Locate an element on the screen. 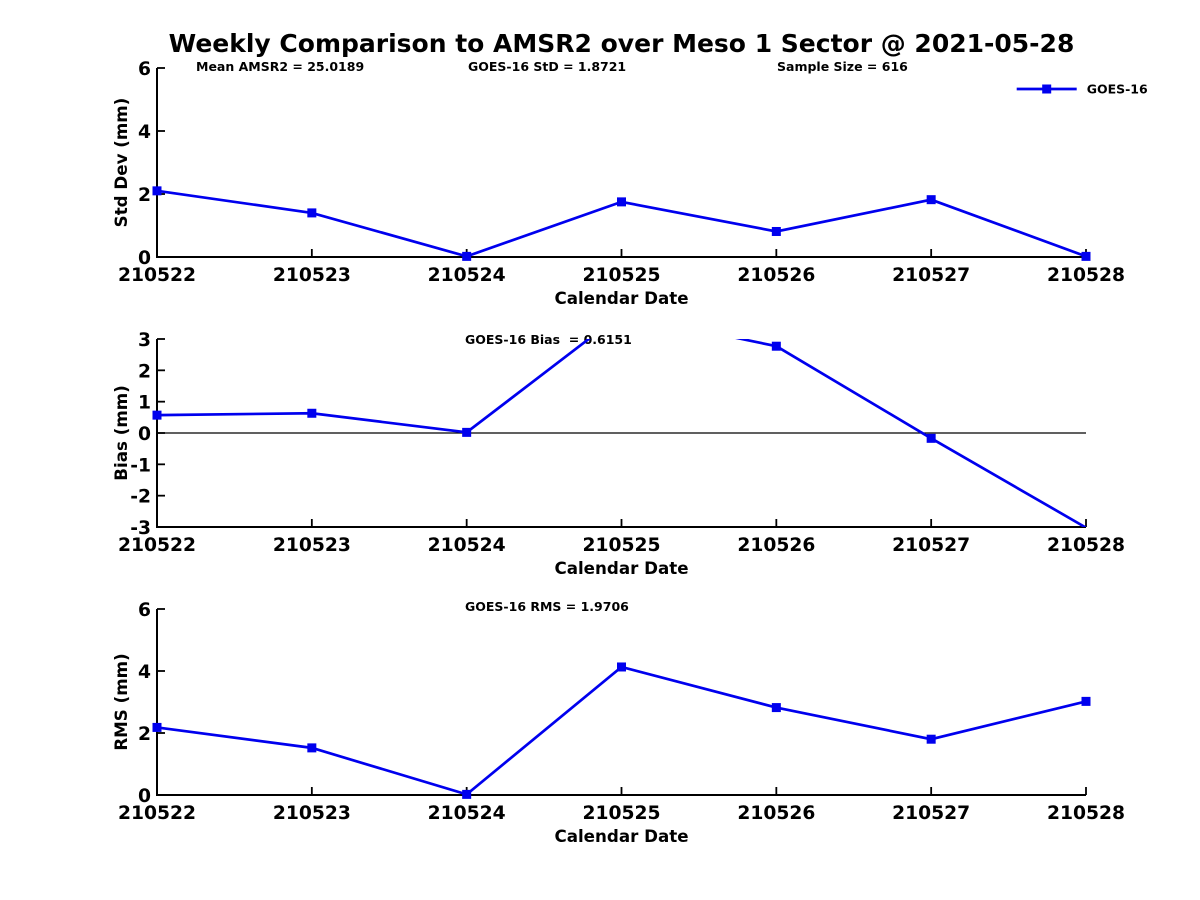  legend-label: GOES-16 is located at coordinates (1117, 89).